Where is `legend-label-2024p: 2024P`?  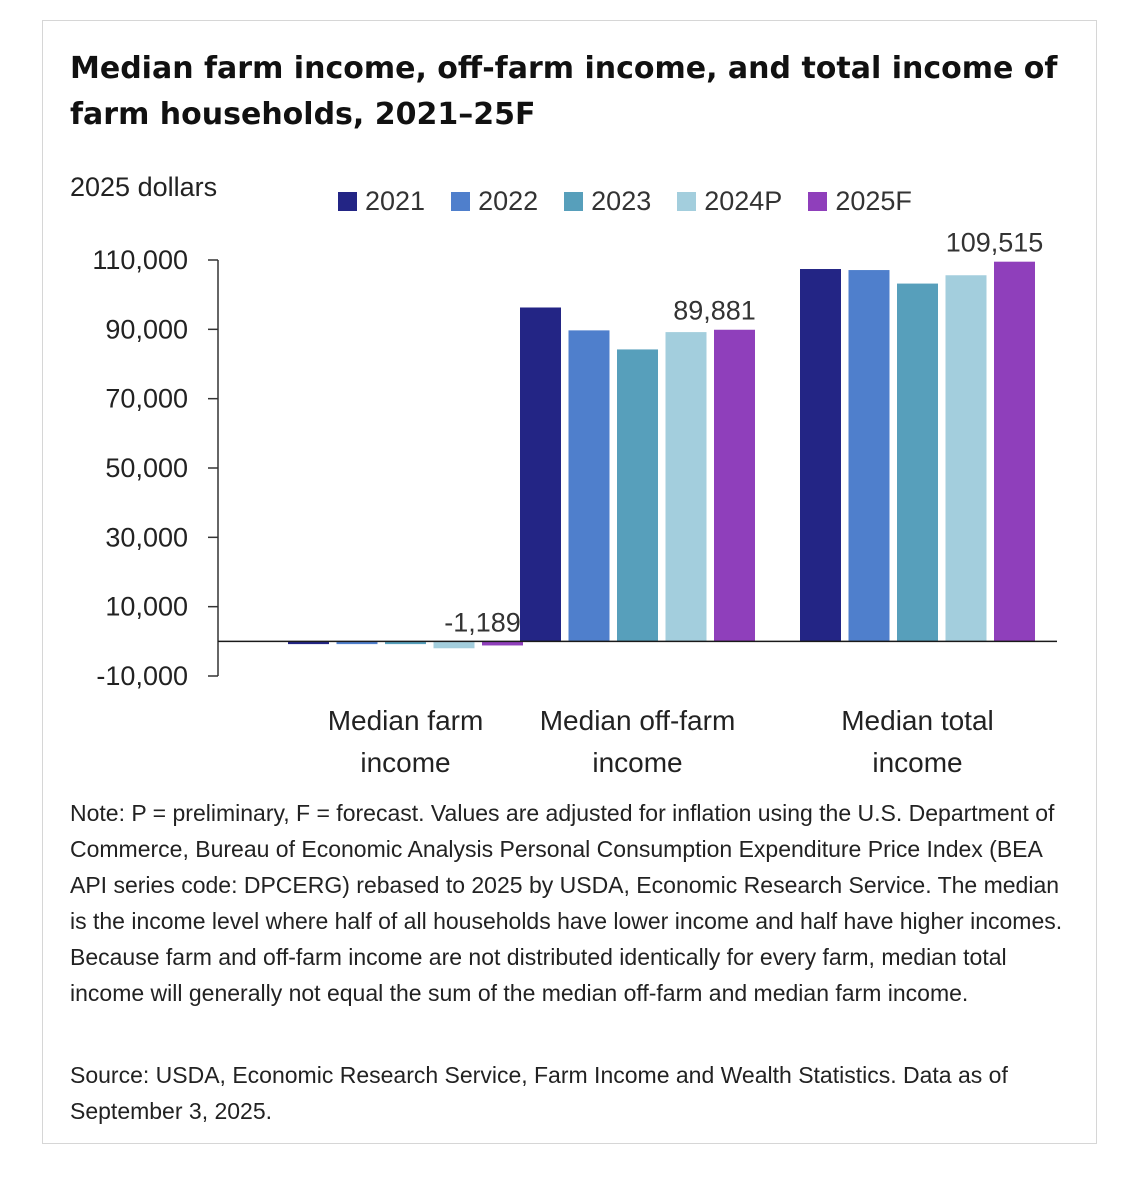 legend-label-2024p: 2024P is located at coordinates (743, 200).